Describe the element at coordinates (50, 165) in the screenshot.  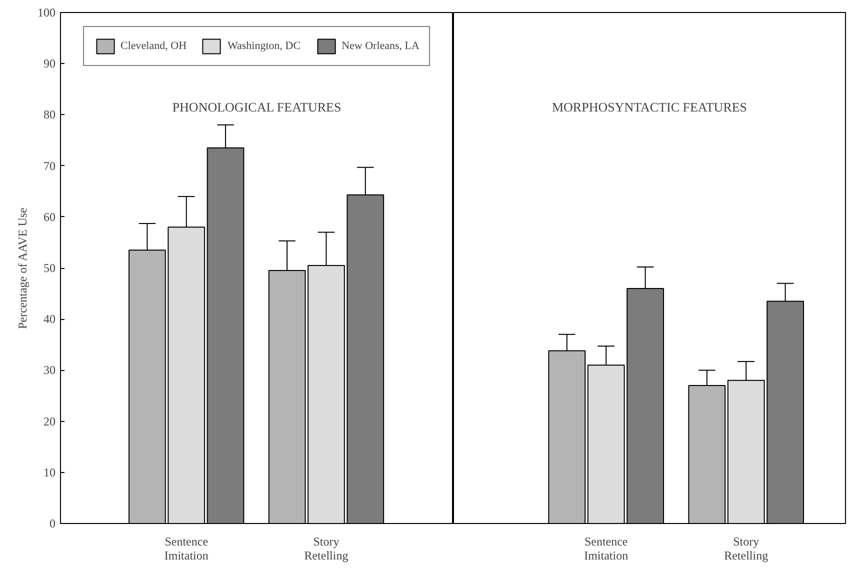
I see `y-tick-label: 70` at that location.